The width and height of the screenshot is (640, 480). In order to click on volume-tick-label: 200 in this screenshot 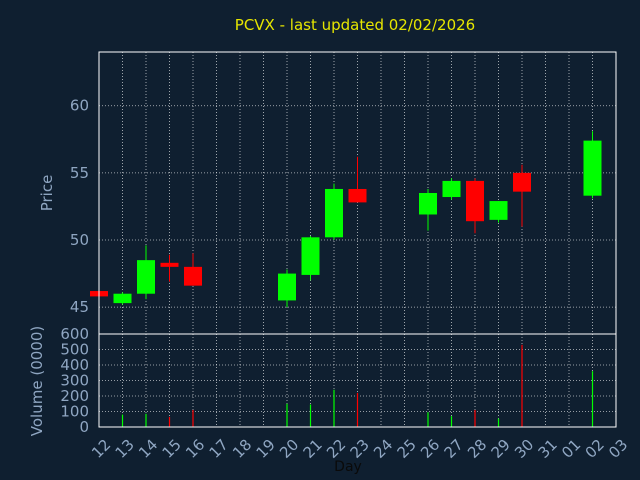, I will do `click(74, 396)`.